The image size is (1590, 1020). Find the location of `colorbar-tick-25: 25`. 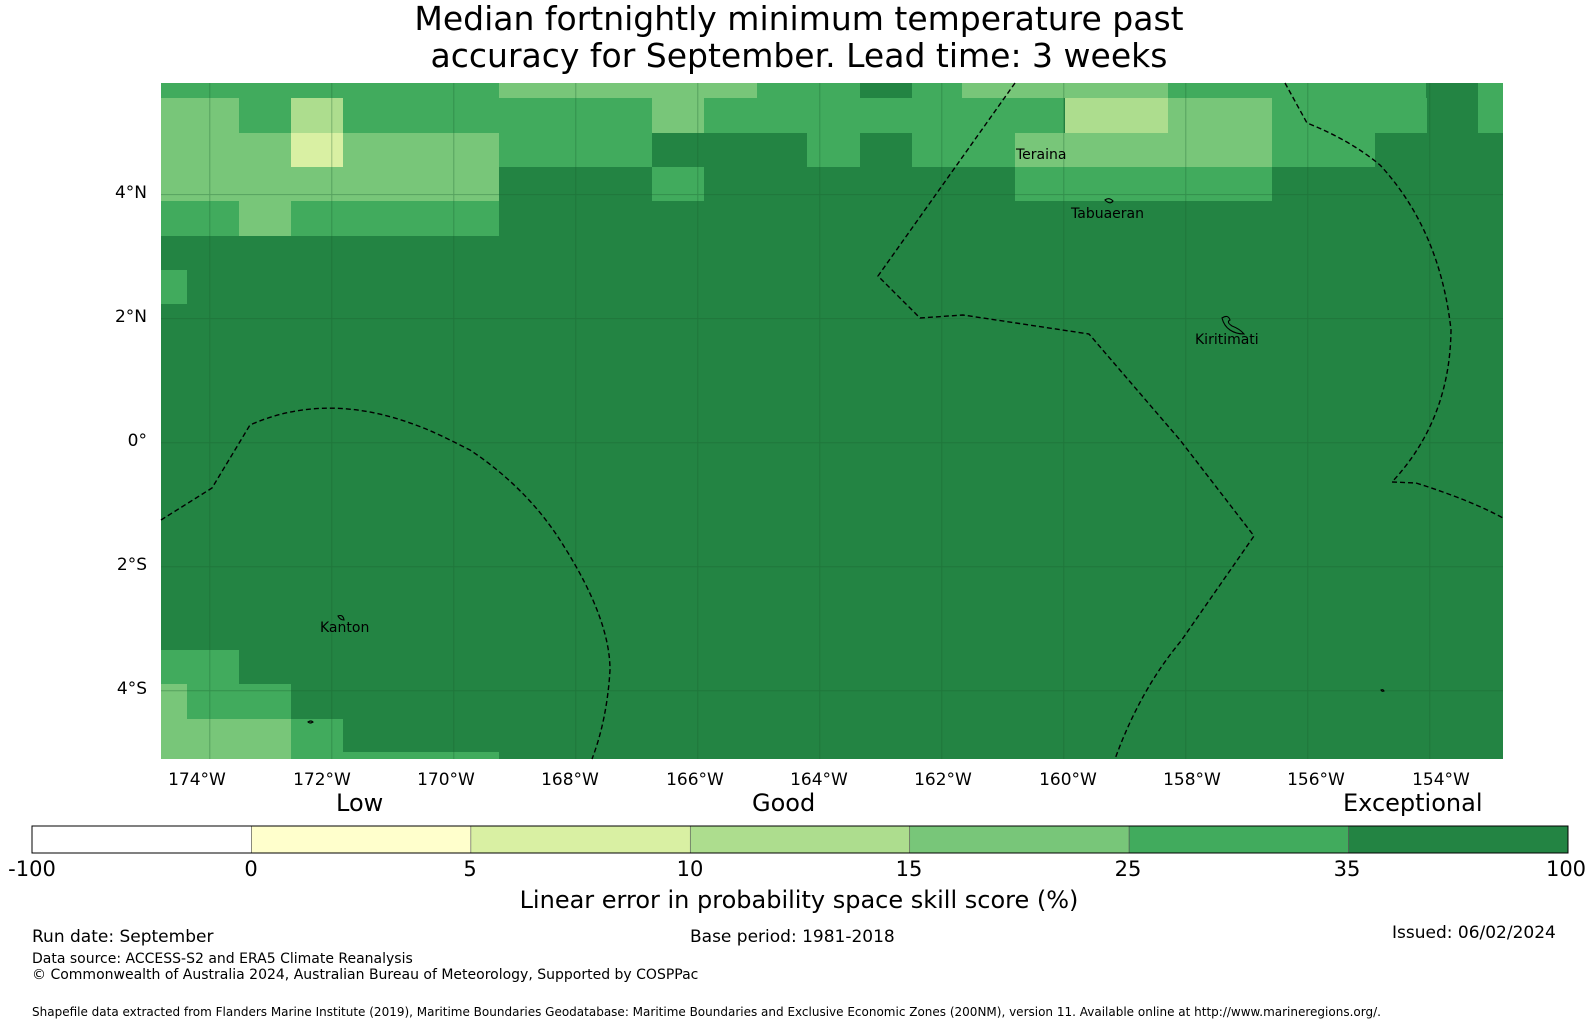

colorbar-tick-25: 25 is located at coordinates (1128, 869).